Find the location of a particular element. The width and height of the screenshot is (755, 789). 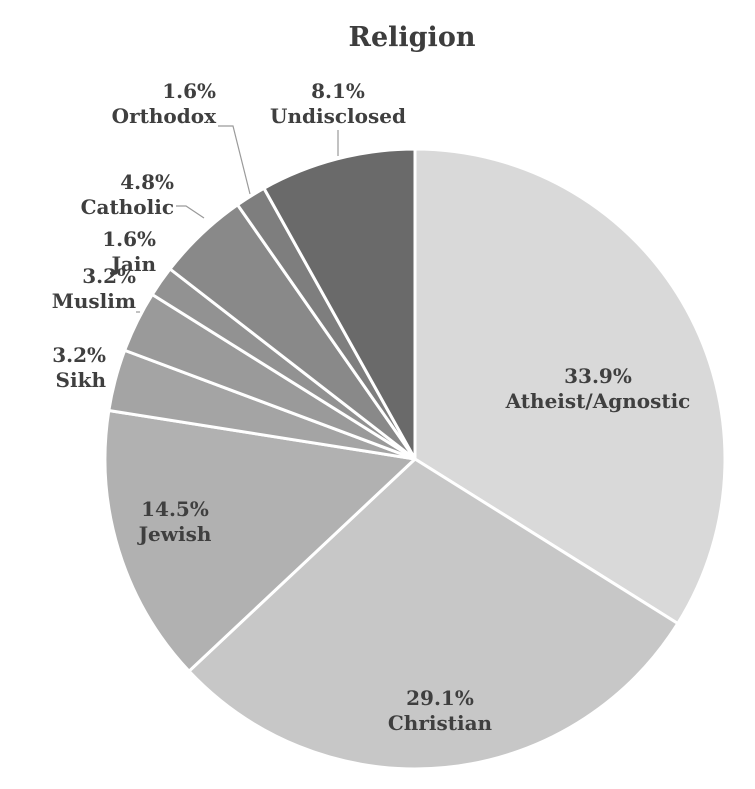

slice-category-label: Sikh is located at coordinates (81, 380).